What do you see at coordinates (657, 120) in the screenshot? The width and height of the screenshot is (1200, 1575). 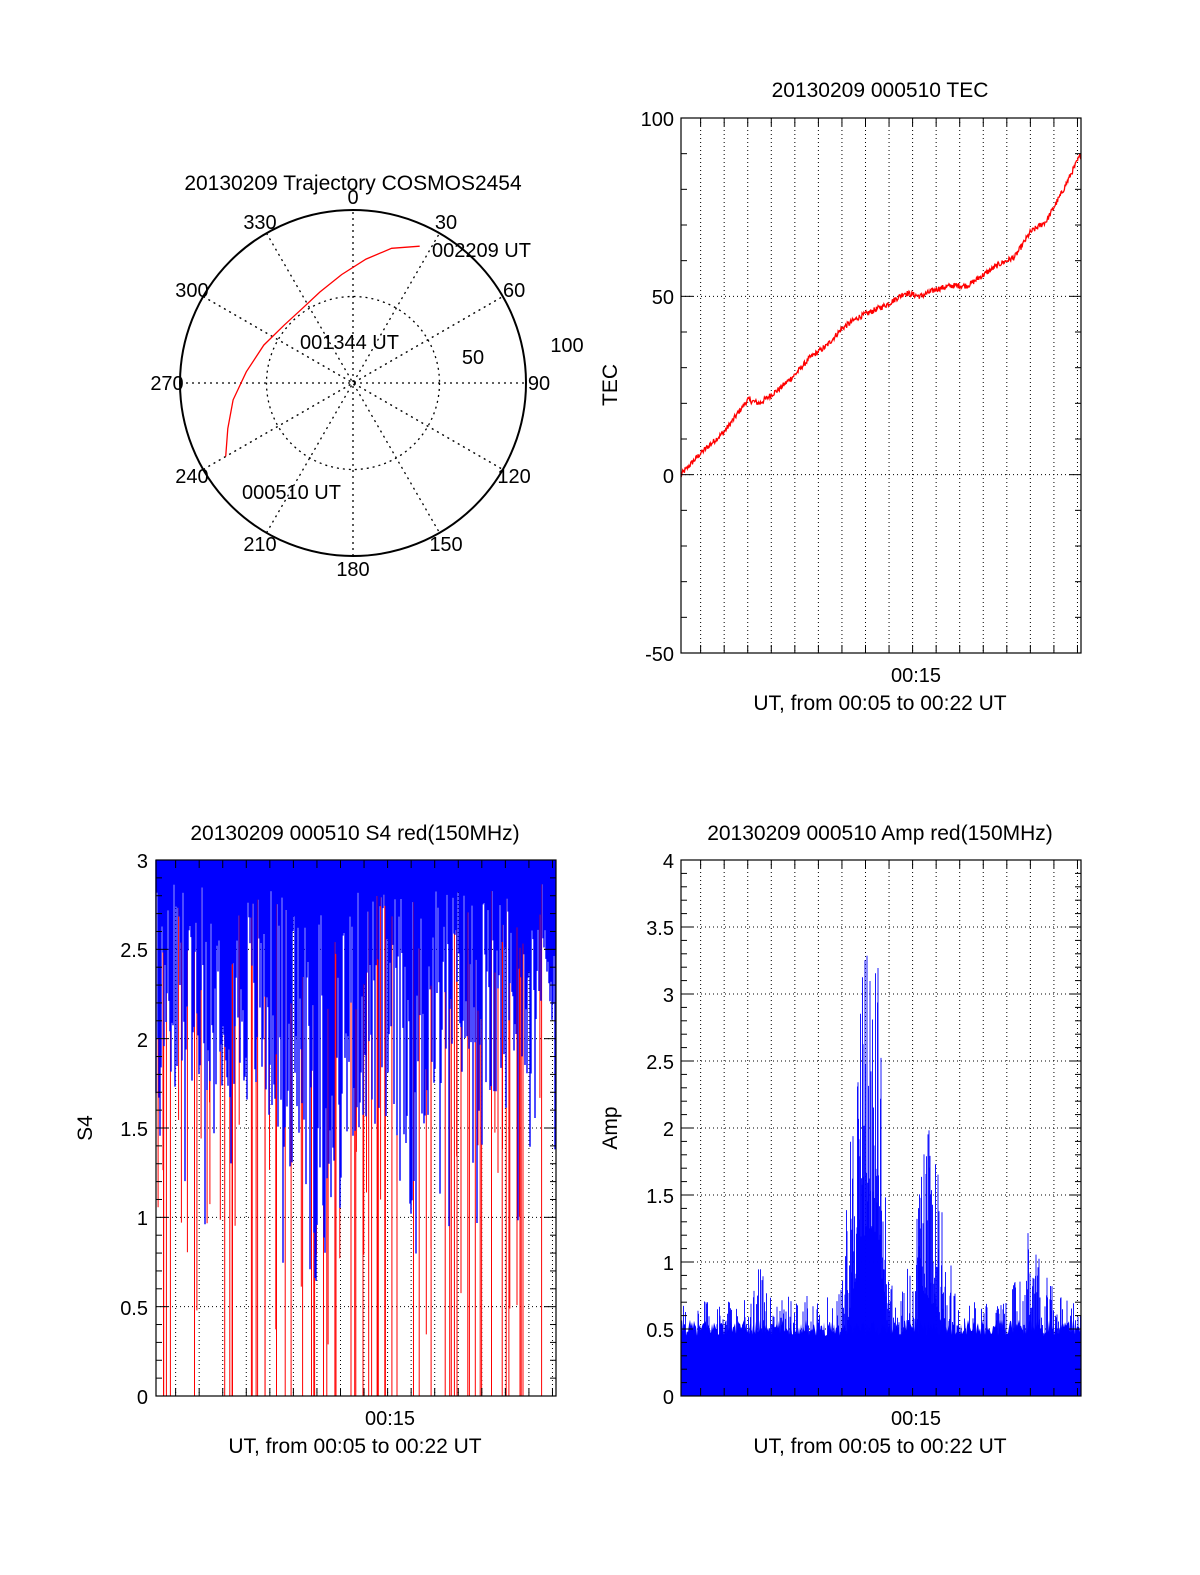 I see `tec-ytick-label: 100` at bounding box center [657, 120].